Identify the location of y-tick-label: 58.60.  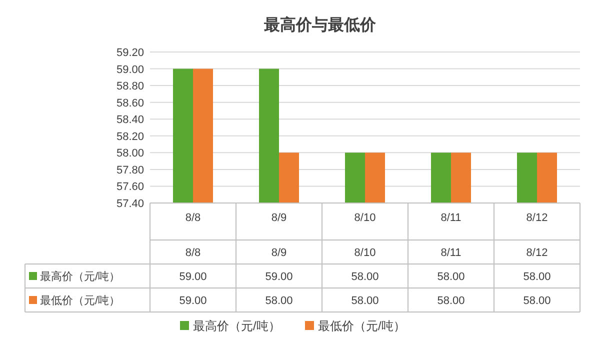
(130, 103).